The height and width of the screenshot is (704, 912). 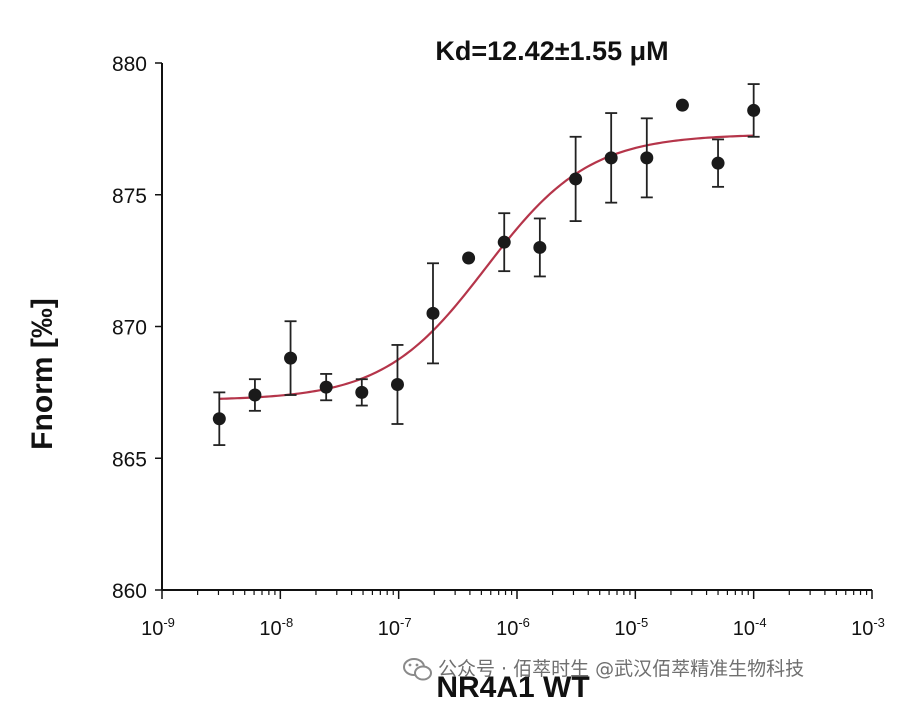 I want to click on x-tick-label: 10⁻⁷, so click(x=395, y=627).